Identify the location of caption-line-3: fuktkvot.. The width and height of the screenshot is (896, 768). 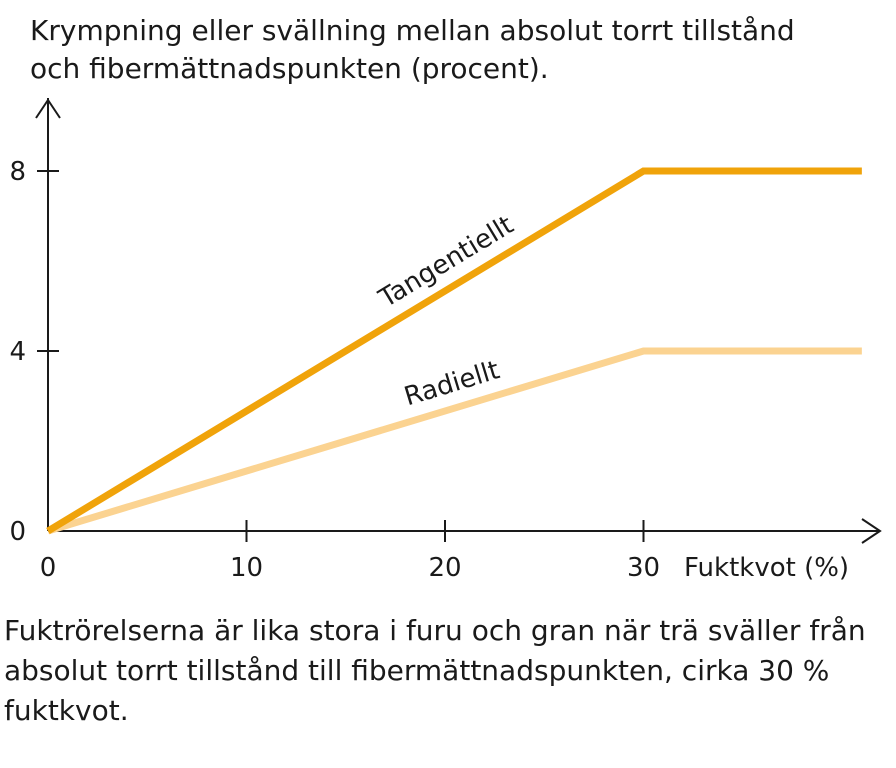
(66, 710).